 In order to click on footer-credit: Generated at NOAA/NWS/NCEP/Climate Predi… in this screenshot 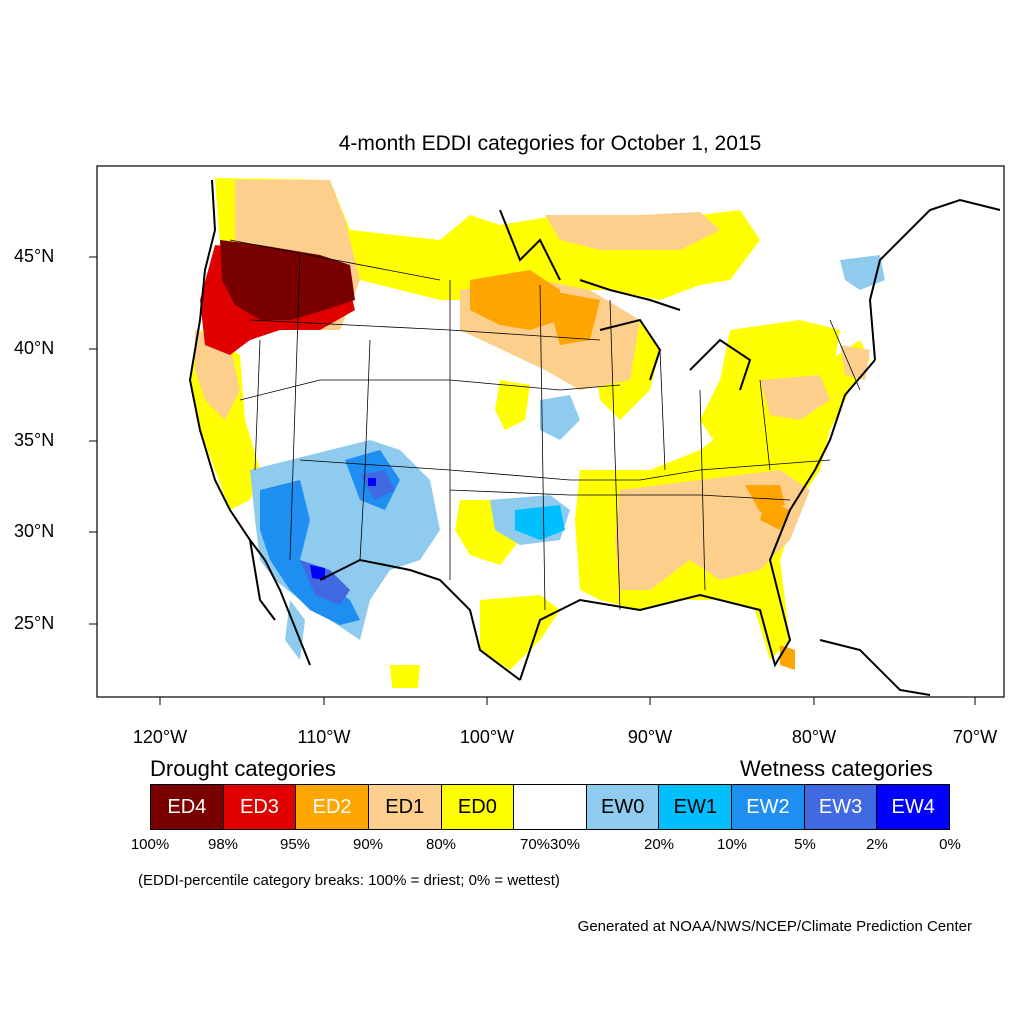, I will do `click(774, 926)`.